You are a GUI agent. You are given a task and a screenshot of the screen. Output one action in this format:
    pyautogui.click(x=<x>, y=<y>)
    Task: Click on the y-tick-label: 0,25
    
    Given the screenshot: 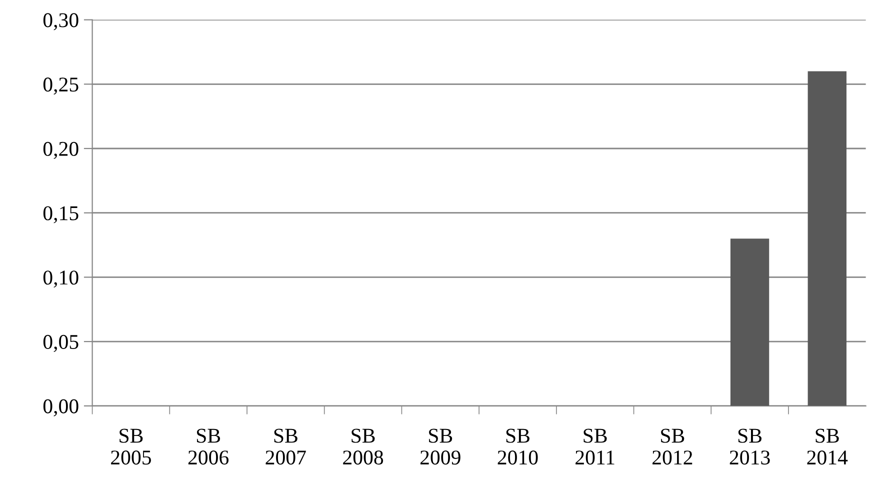 What is the action you would take?
    pyautogui.click(x=60, y=86)
    